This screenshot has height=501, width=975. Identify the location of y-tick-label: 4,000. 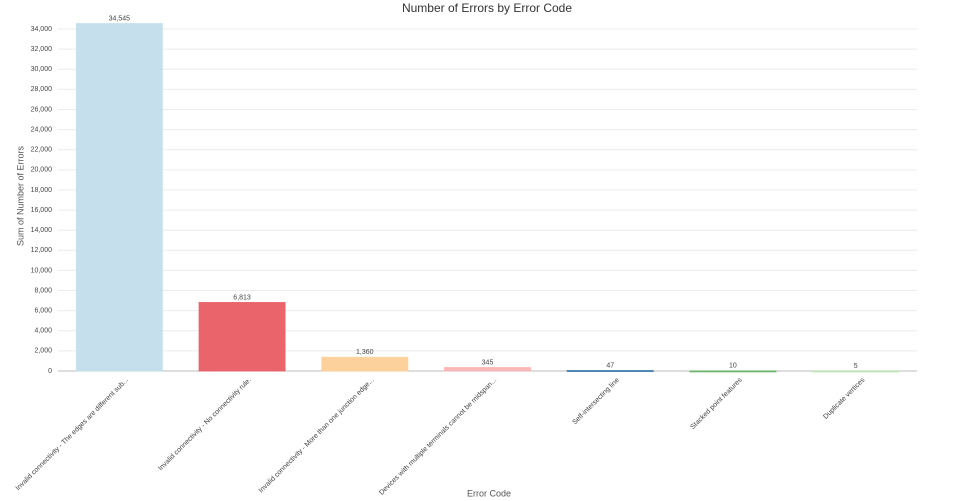
(43, 331).